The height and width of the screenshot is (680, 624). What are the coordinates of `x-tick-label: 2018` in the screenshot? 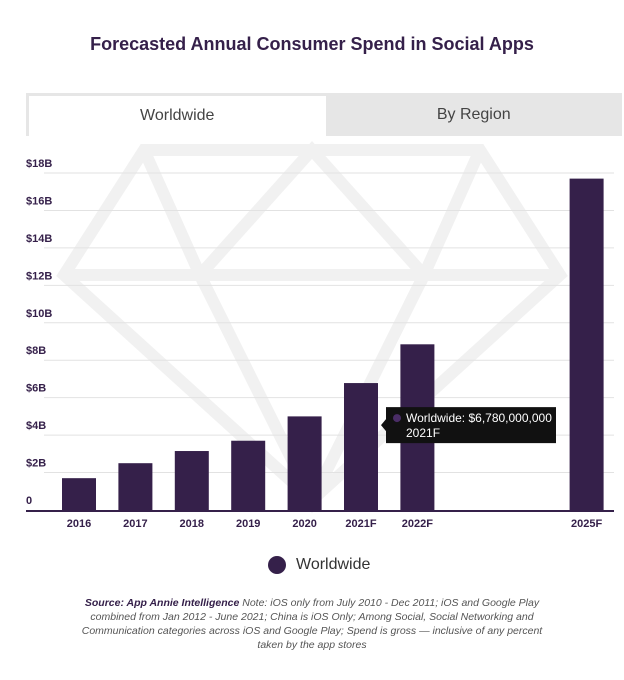 It's located at (192, 524).